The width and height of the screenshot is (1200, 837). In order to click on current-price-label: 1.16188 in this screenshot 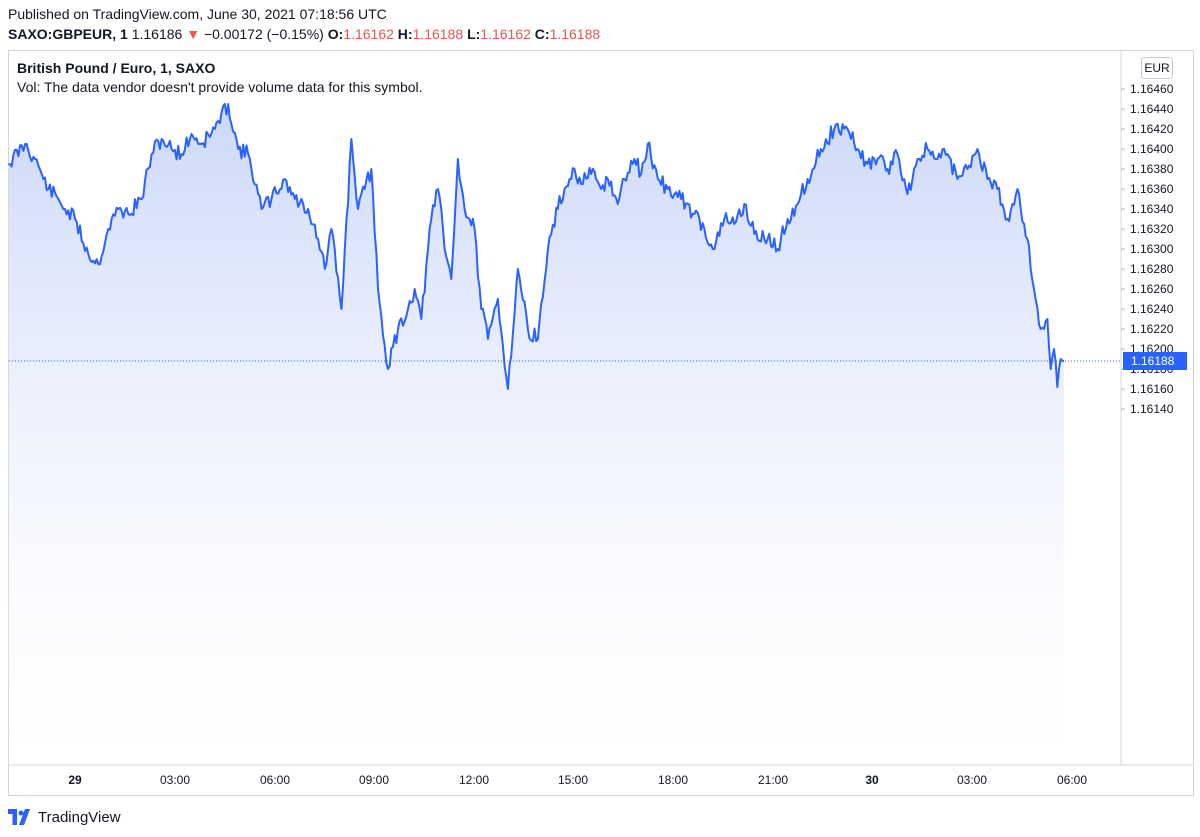, I will do `click(1153, 361)`.